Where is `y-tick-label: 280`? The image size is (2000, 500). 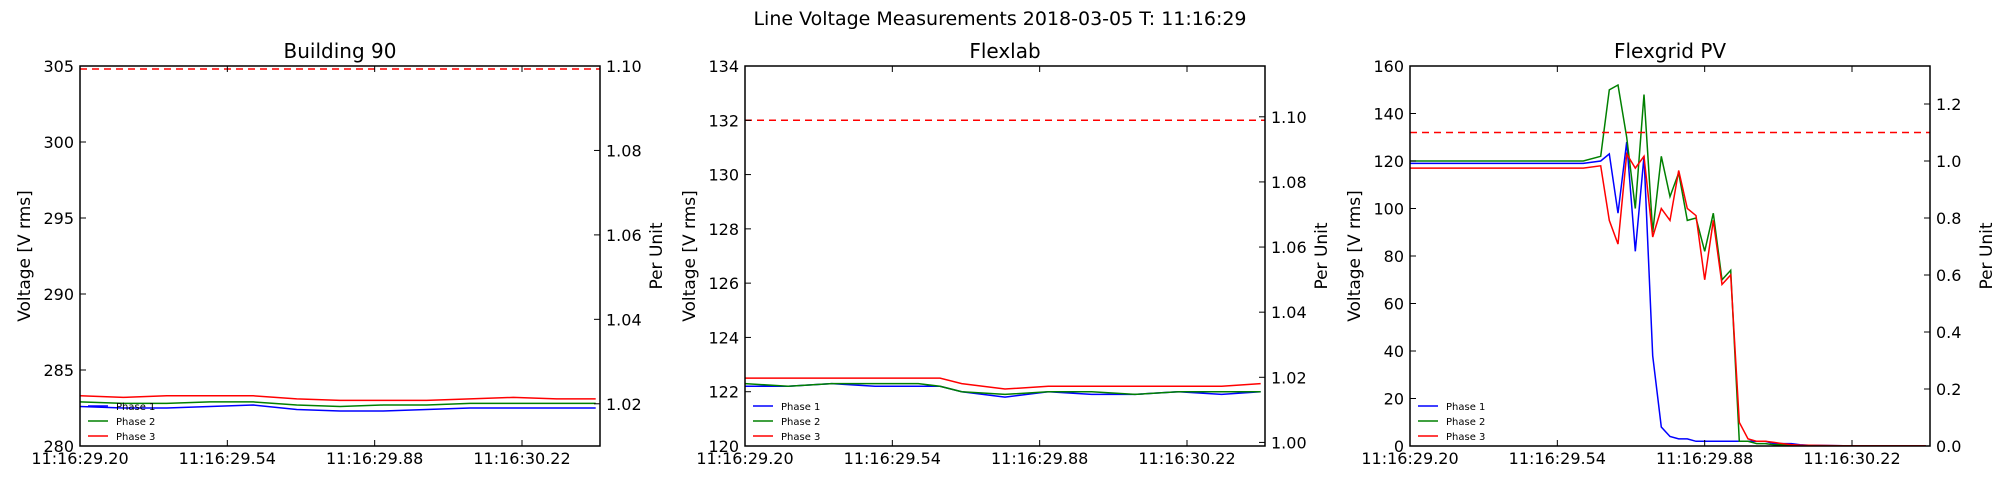 y-tick-label: 280 is located at coordinates (58, 446).